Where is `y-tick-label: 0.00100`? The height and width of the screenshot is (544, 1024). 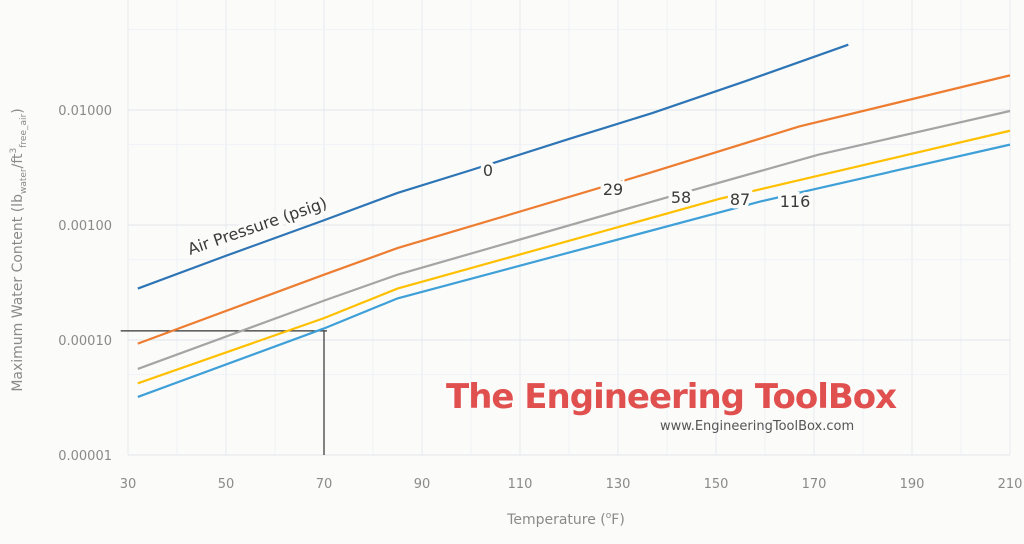 y-tick-label: 0.00100 is located at coordinates (85, 226).